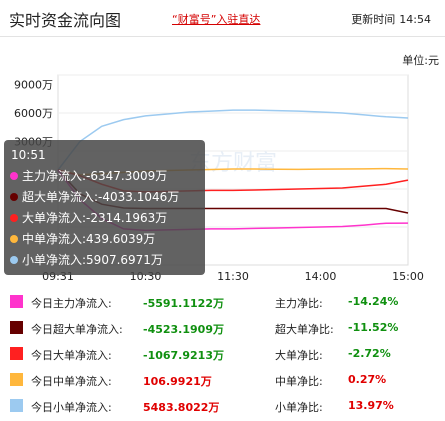 This screenshot has width=445, height=421. I want to click on tooltip-value: 主力净流入:-6347.3009万, so click(95, 176).